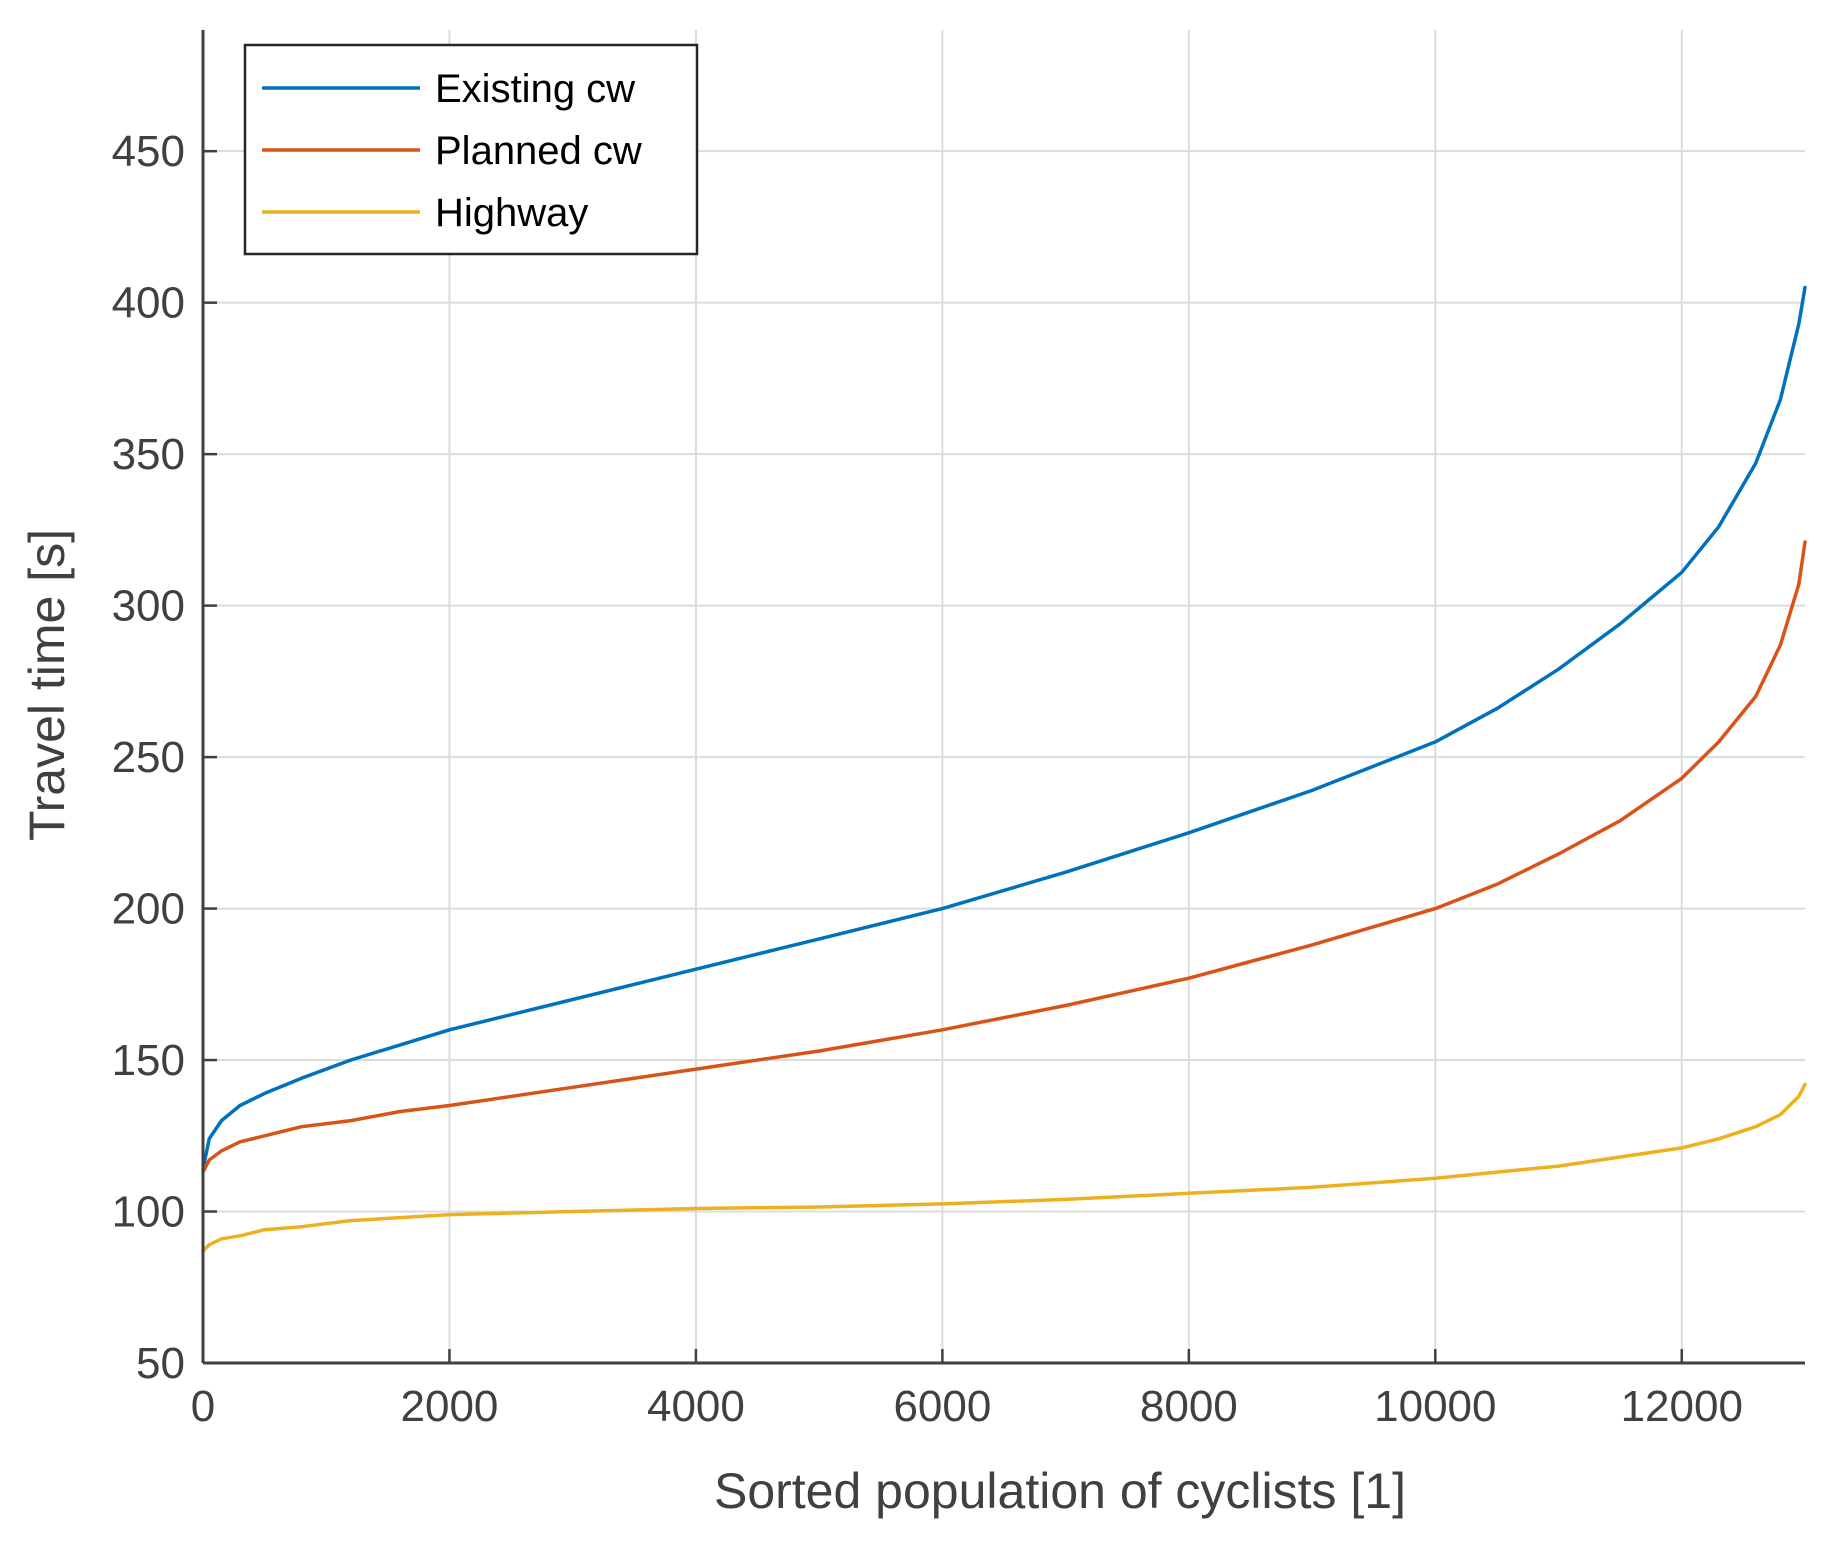  What do you see at coordinates (696, 1406) in the screenshot?
I see `x-tick-label: 4000` at bounding box center [696, 1406].